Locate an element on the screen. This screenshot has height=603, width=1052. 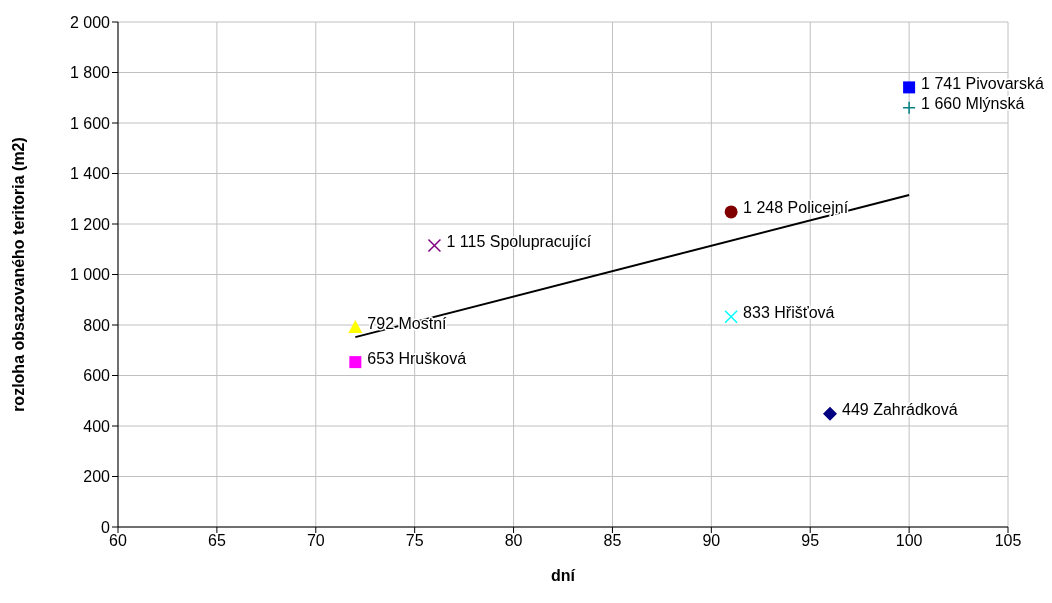
x-tick-label: 90 is located at coordinates (711, 541).